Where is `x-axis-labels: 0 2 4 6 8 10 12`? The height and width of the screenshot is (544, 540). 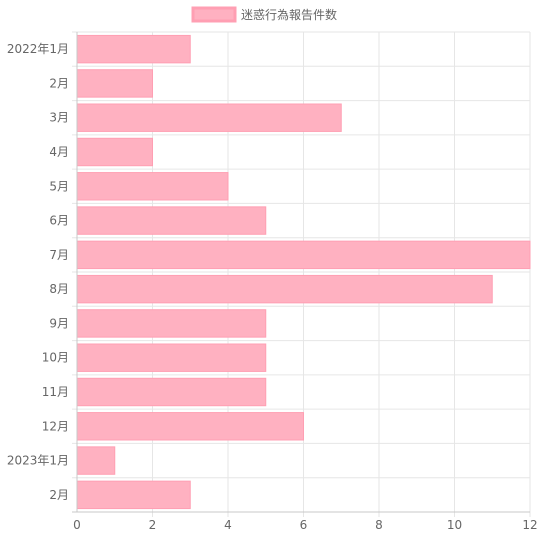
x-axis-labels: 0 2 4 6 8 10 12 is located at coordinates (305, 525).